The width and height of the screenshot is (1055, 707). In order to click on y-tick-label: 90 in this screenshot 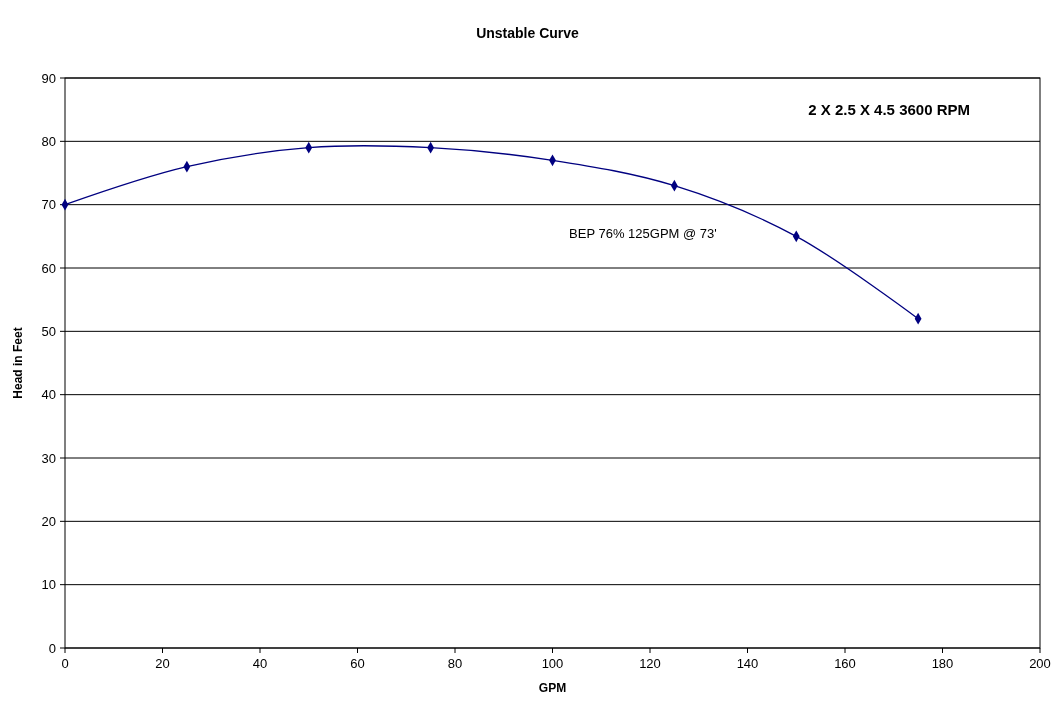, I will do `click(48, 78)`.